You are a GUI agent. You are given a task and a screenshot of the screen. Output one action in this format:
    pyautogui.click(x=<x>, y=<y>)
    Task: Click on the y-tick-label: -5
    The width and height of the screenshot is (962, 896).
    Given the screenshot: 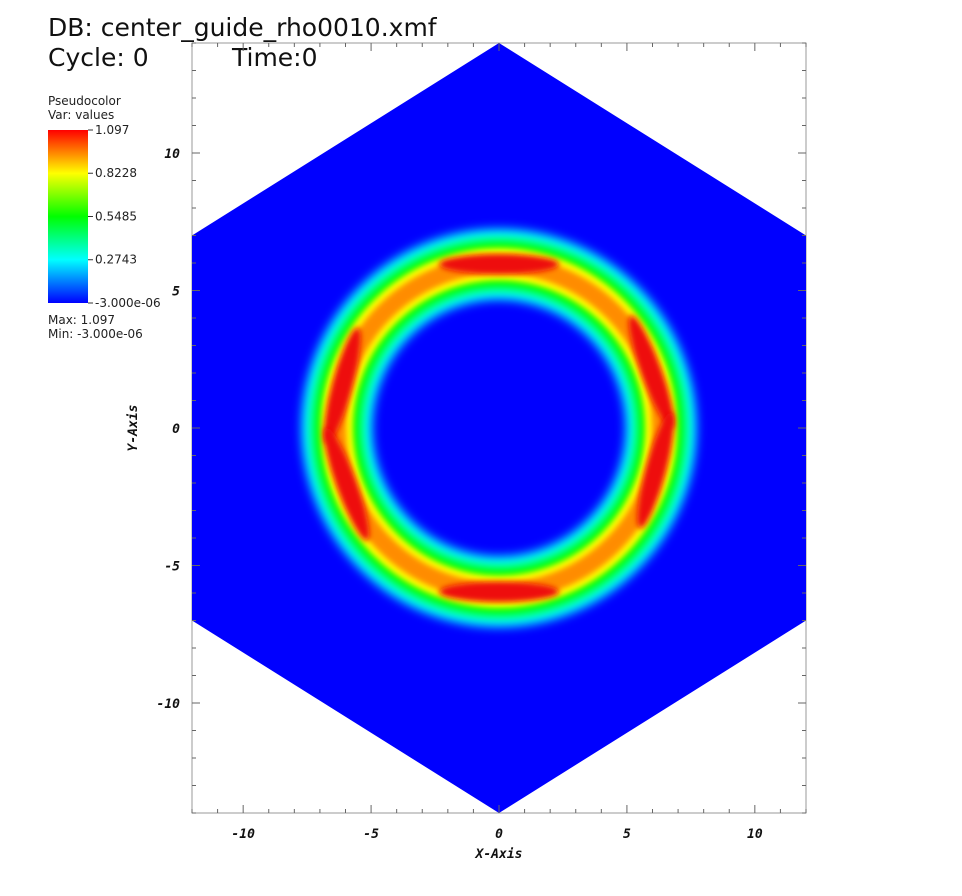 What is the action you would take?
    pyautogui.click(x=172, y=567)
    